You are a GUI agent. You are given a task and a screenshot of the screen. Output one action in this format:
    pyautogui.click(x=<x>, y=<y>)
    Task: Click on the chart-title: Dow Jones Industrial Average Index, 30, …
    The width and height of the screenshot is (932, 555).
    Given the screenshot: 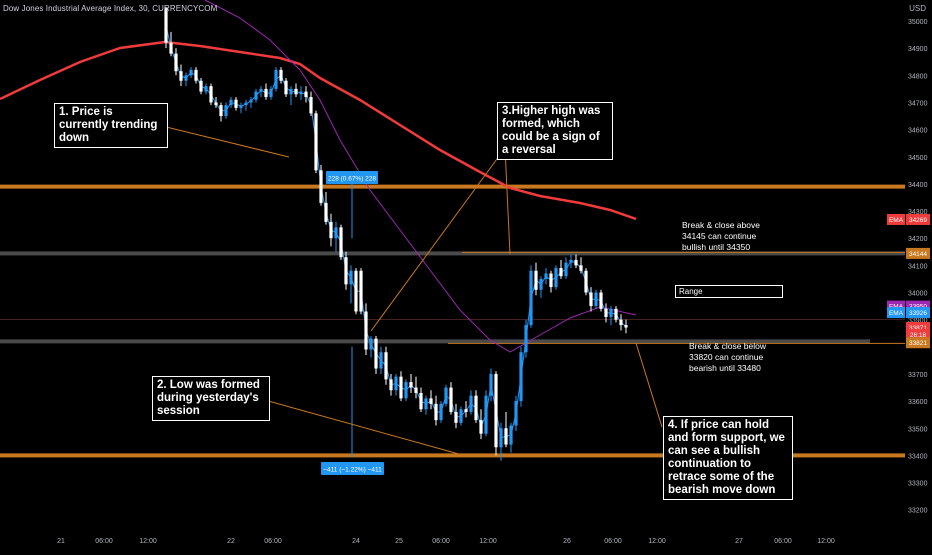 What is the action you would take?
    pyautogui.click(x=110, y=8)
    